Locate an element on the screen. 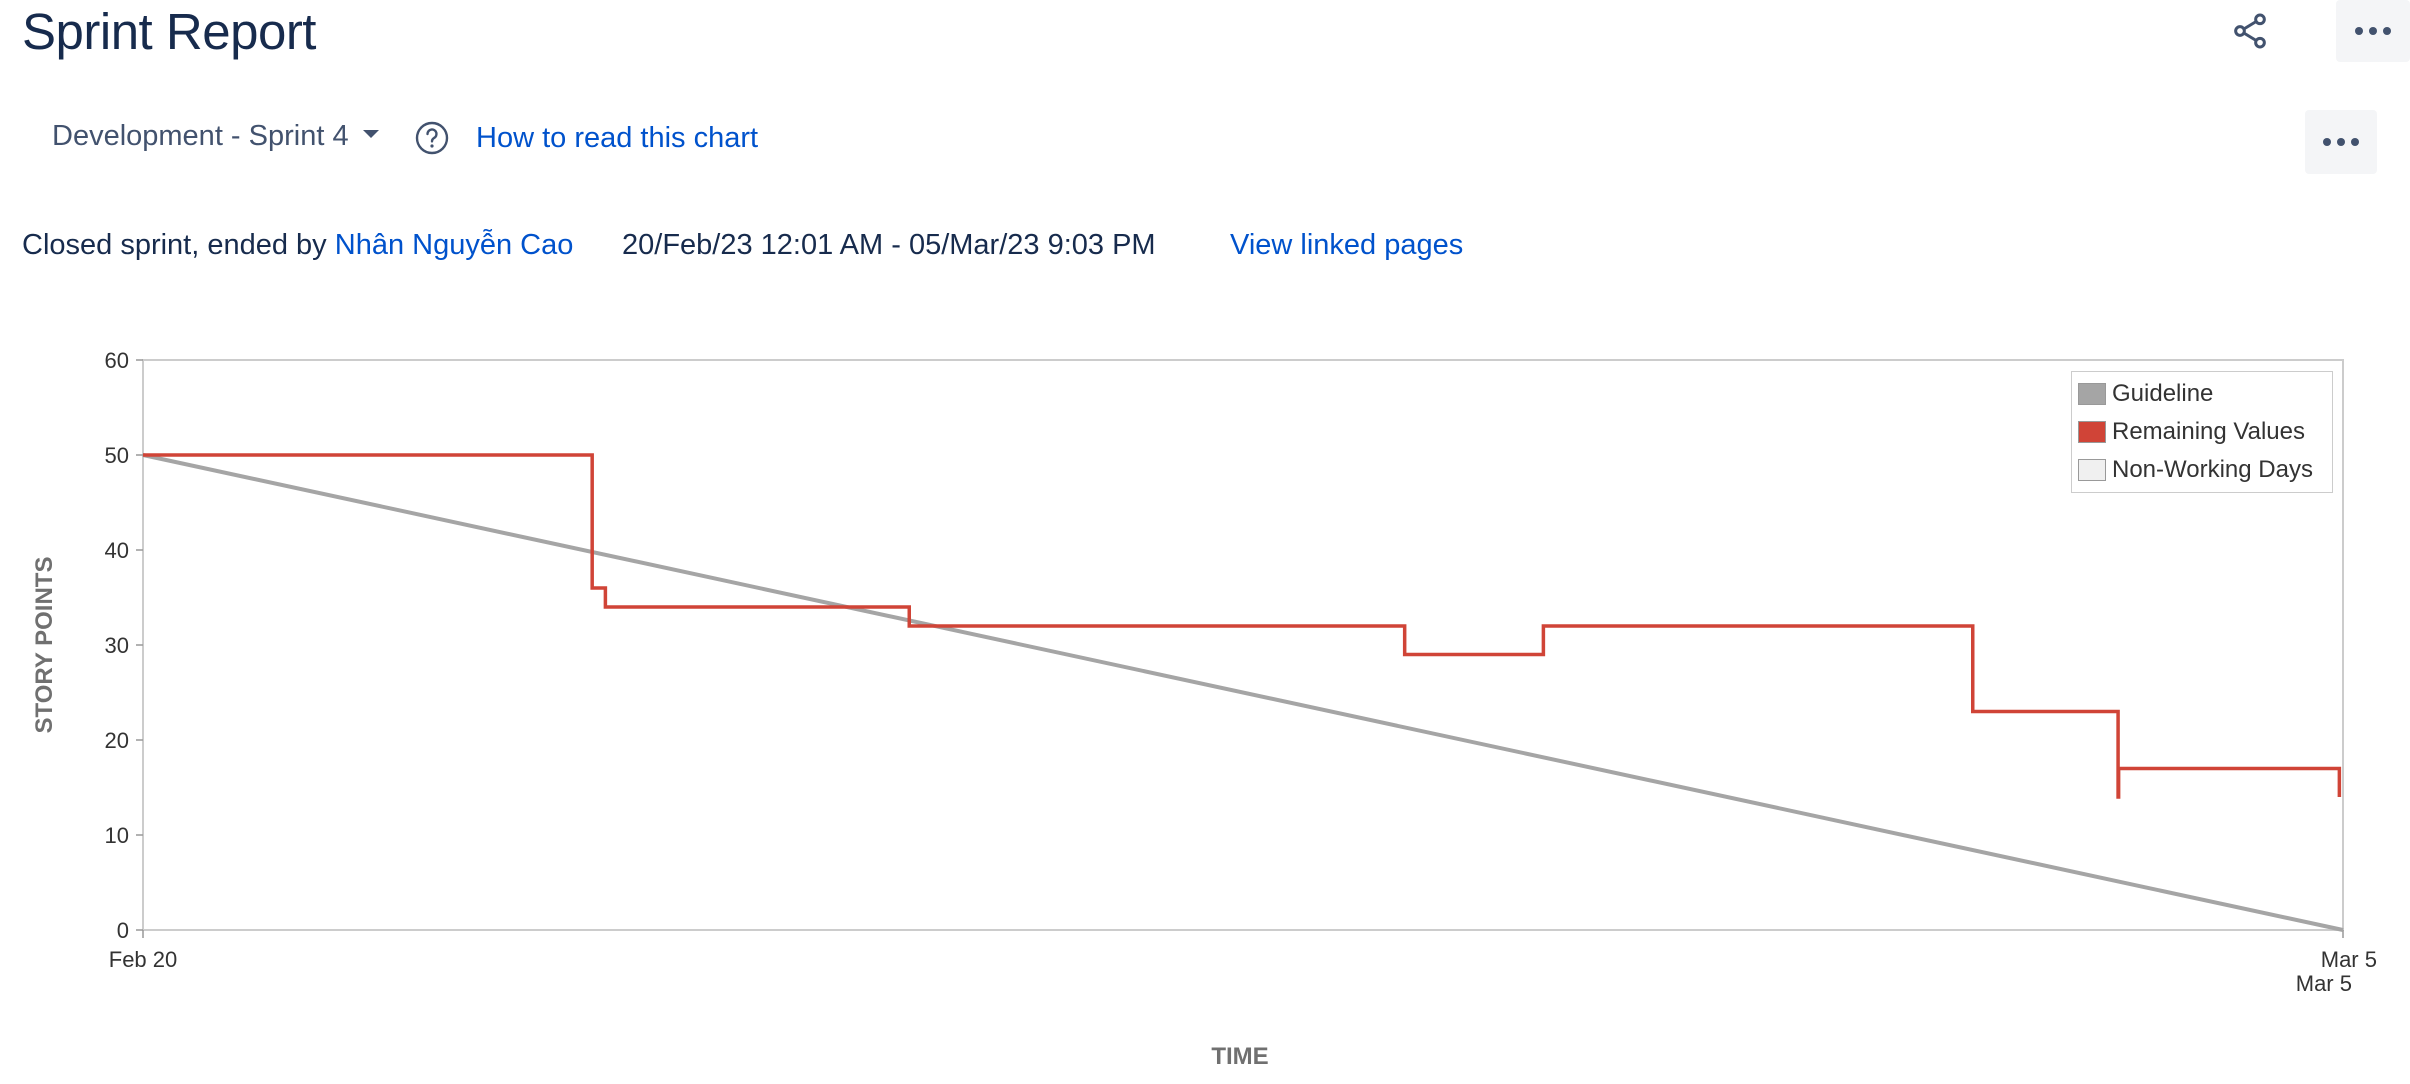 This screenshot has height=1084, width=2410. legend-label: Non-Working Days is located at coordinates (2212, 469).